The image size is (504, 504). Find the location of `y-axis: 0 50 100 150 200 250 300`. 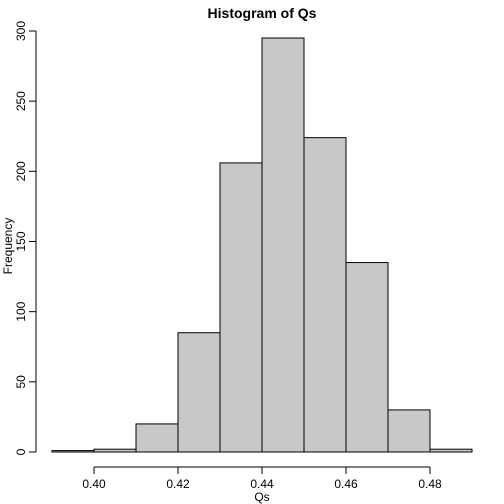

y-axis: 0 50 100 150 200 250 300 is located at coordinates (25, 238).